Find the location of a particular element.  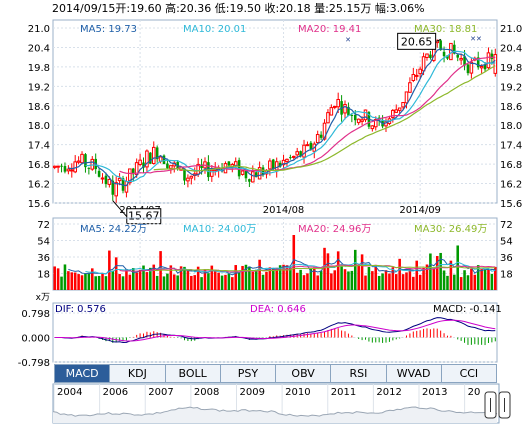

tab-cci: CCI is located at coordinates (469, 373).